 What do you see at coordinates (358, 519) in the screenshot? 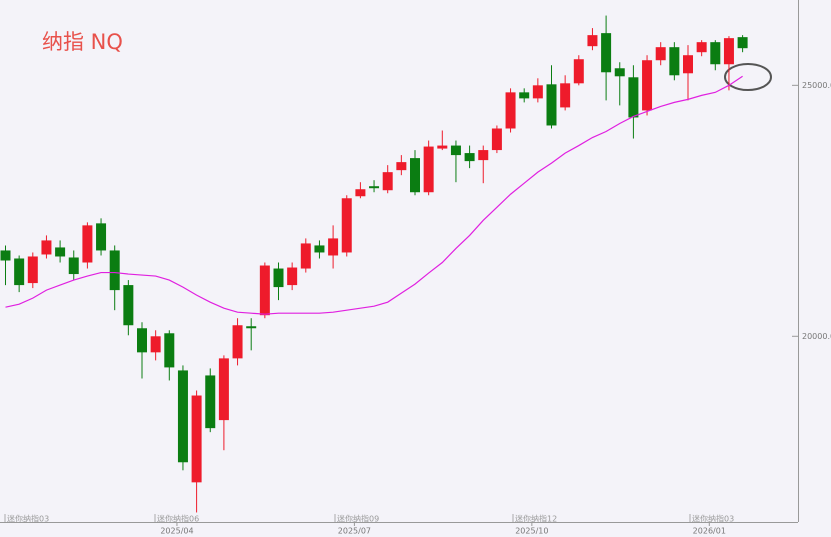
I see `contract-label: 迷你纳指09` at bounding box center [358, 519].